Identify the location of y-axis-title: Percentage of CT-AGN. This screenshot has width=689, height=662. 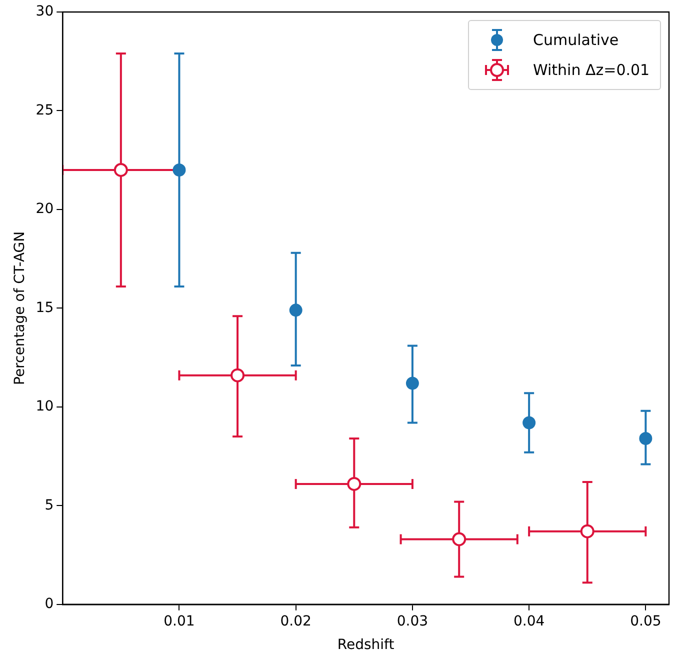
(20, 308).